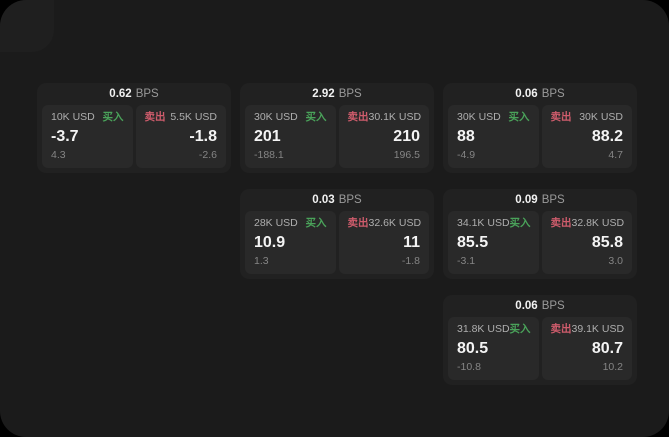 The width and height of the screenshot is (669, 437). I want to click on sell-amount: 30.1K USD, so click(395, 117).